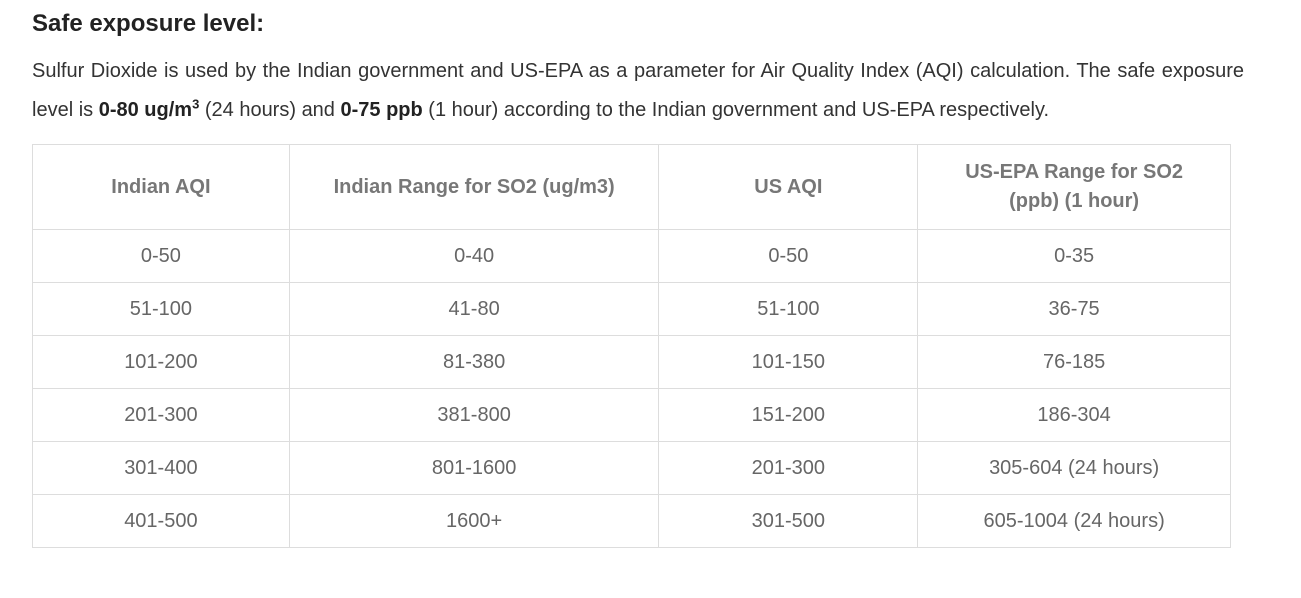 This screenshot has width=1301, height=598. I want to click on table-row: 0-50 0-40 0-50 0-35, so click(631, 256).